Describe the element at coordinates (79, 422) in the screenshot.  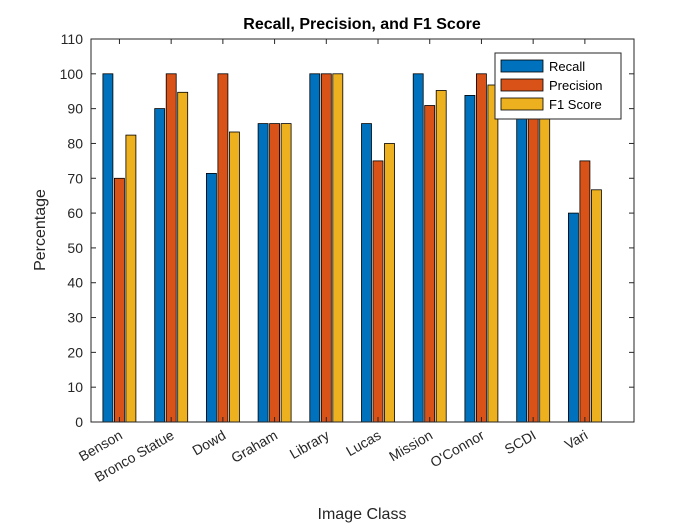
I see `y-tick-label: 0` at that location.